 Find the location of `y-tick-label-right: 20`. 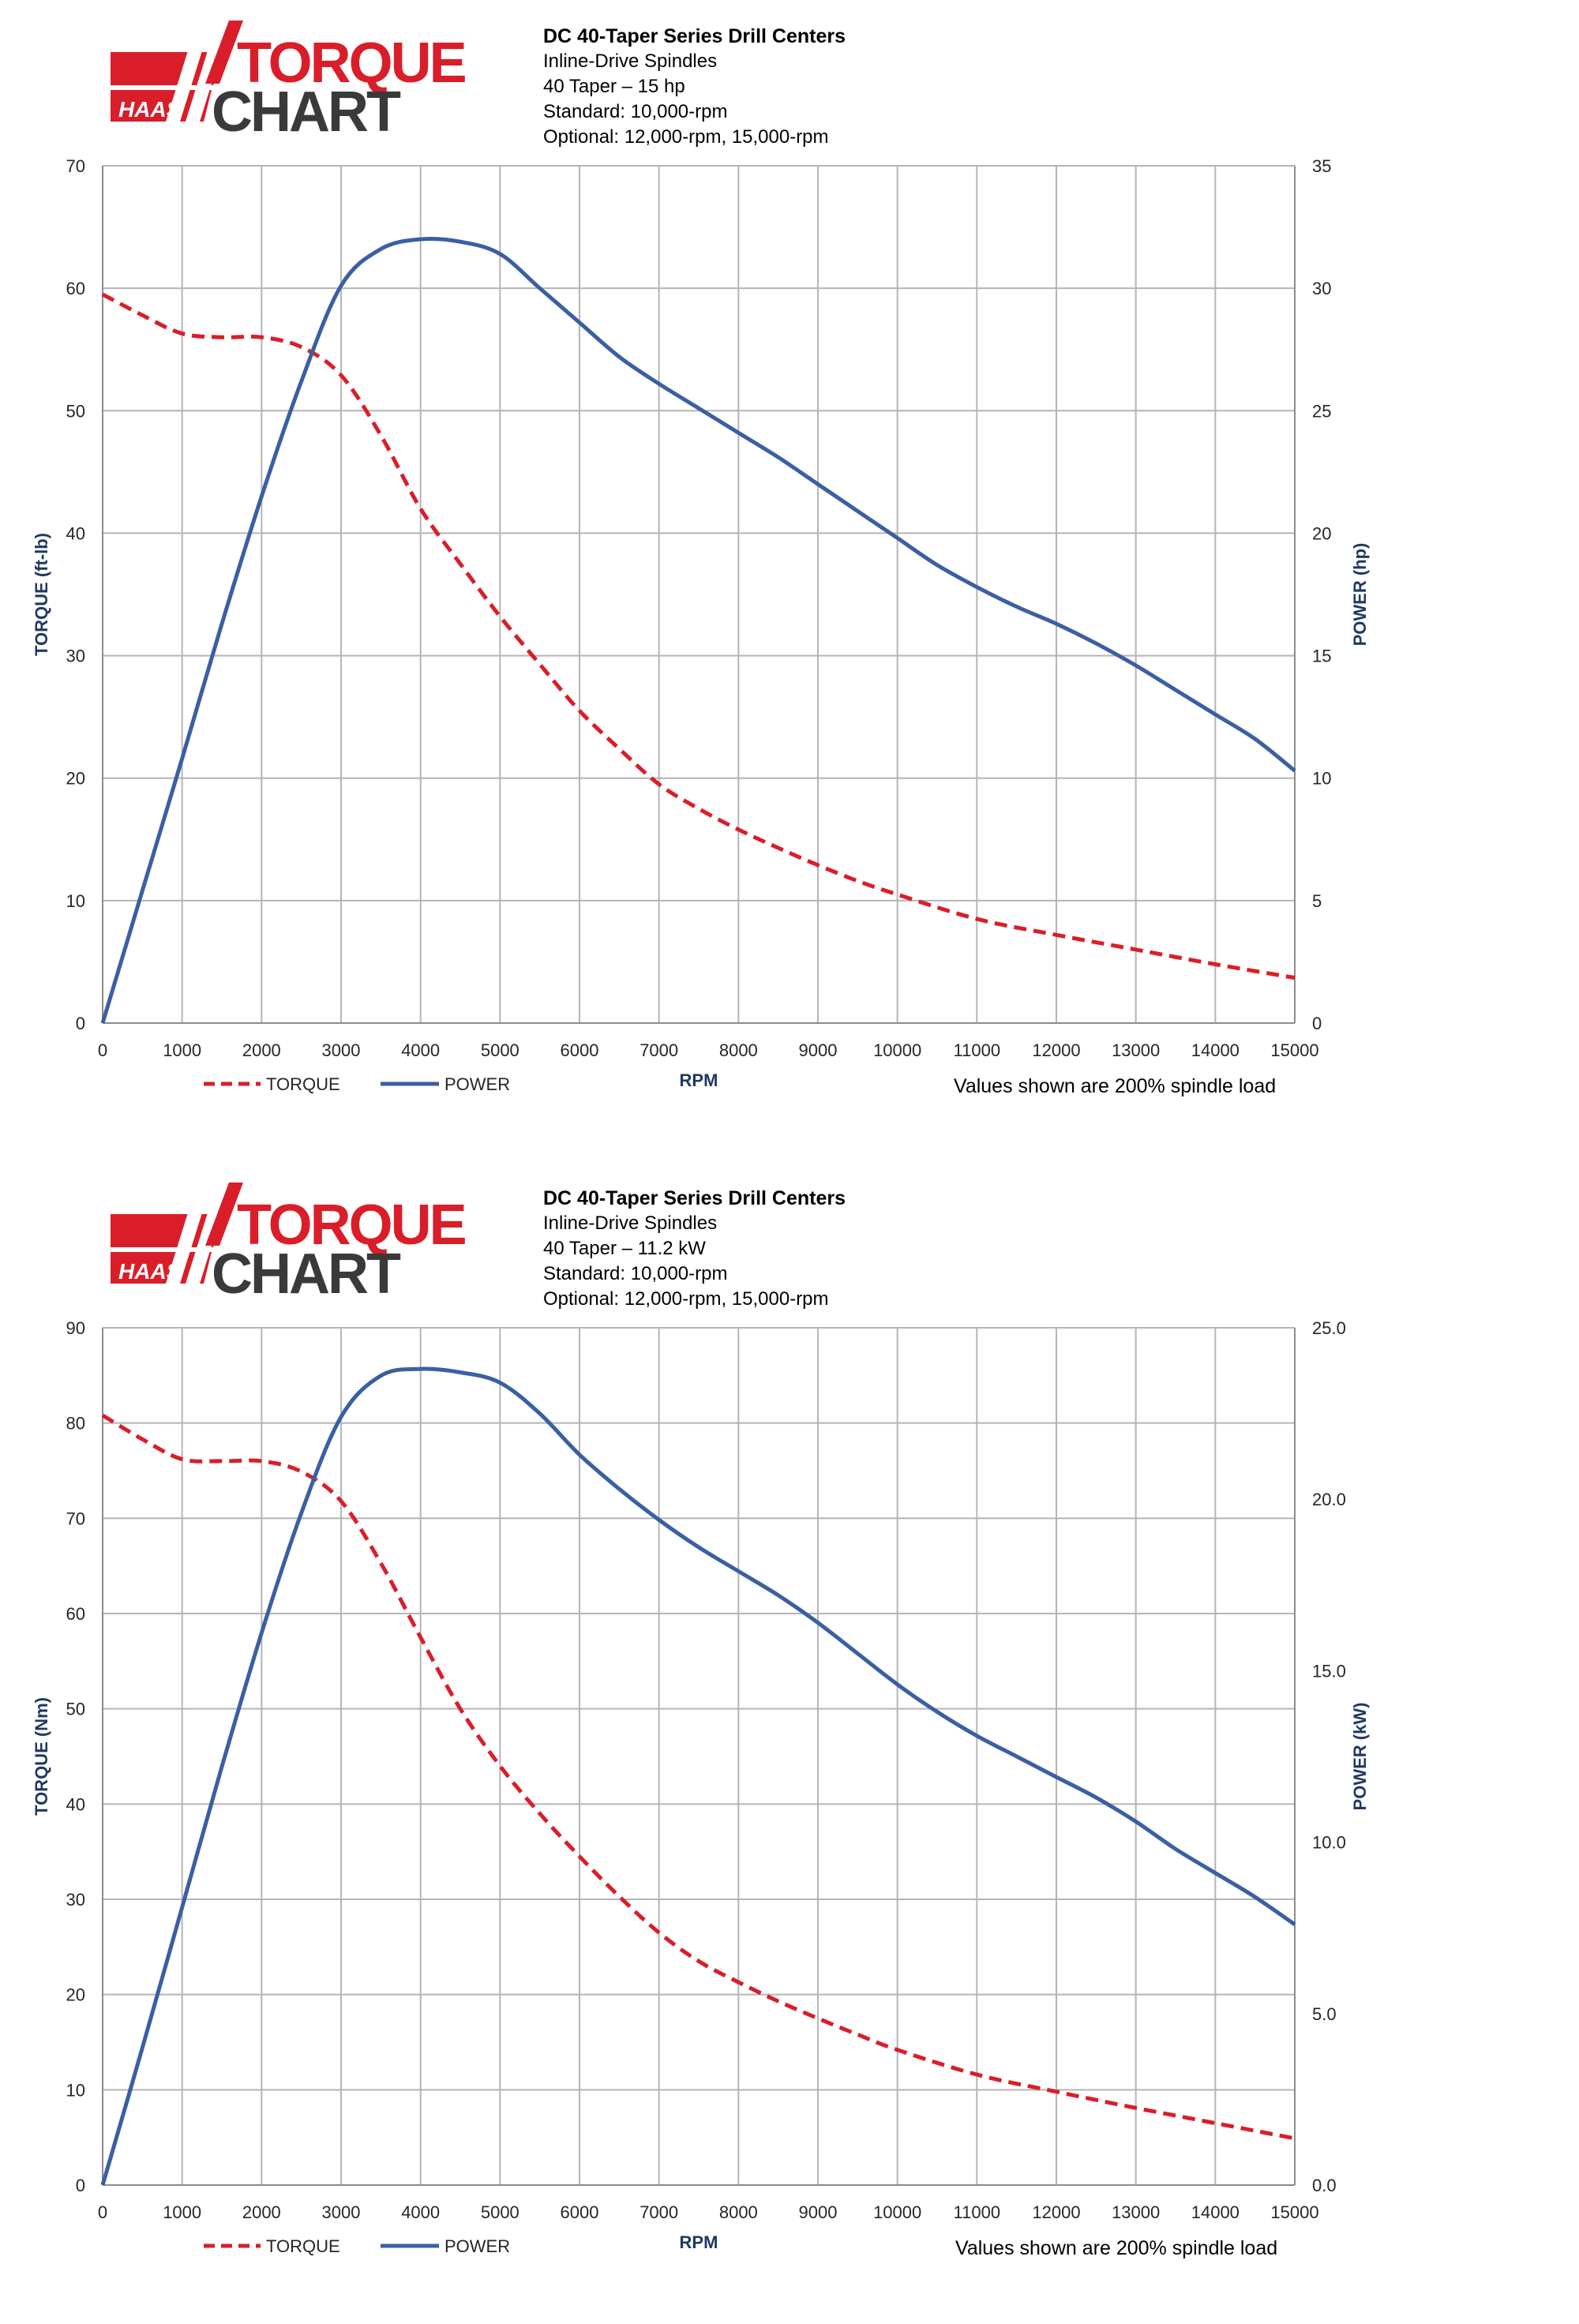

y-tick-label-right: 20 is located at coordinates (1321, 533).